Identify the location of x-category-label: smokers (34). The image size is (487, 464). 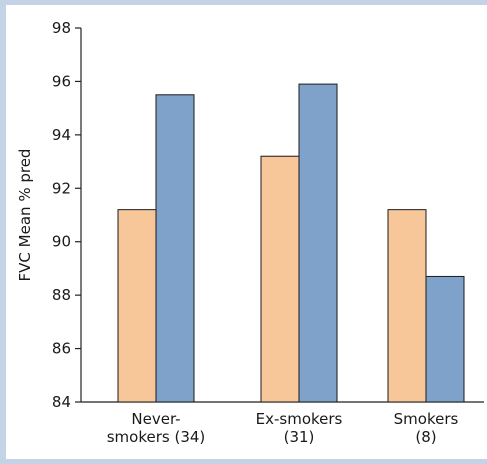
(156, 437).